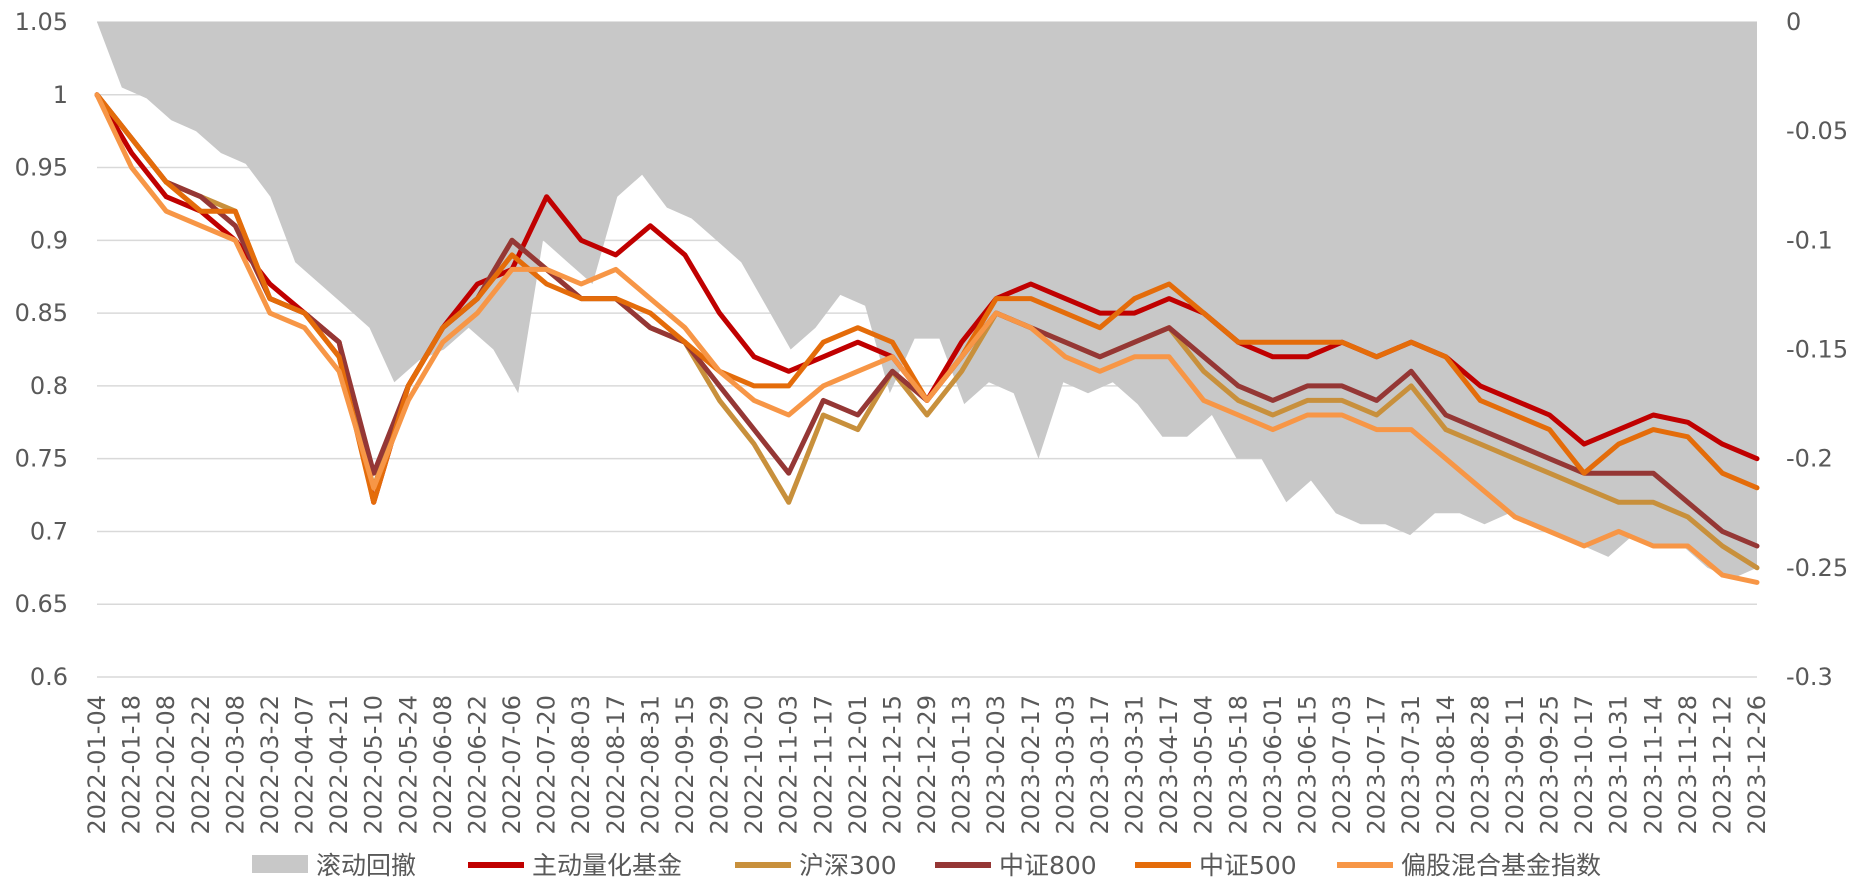 The width and height of the screenshot is (1860, 885). What do you see at coordinates (1273, 764) in the screenshot?
I see `x-tick-label: 2023-06-01` at bounding box center [1273, 764].